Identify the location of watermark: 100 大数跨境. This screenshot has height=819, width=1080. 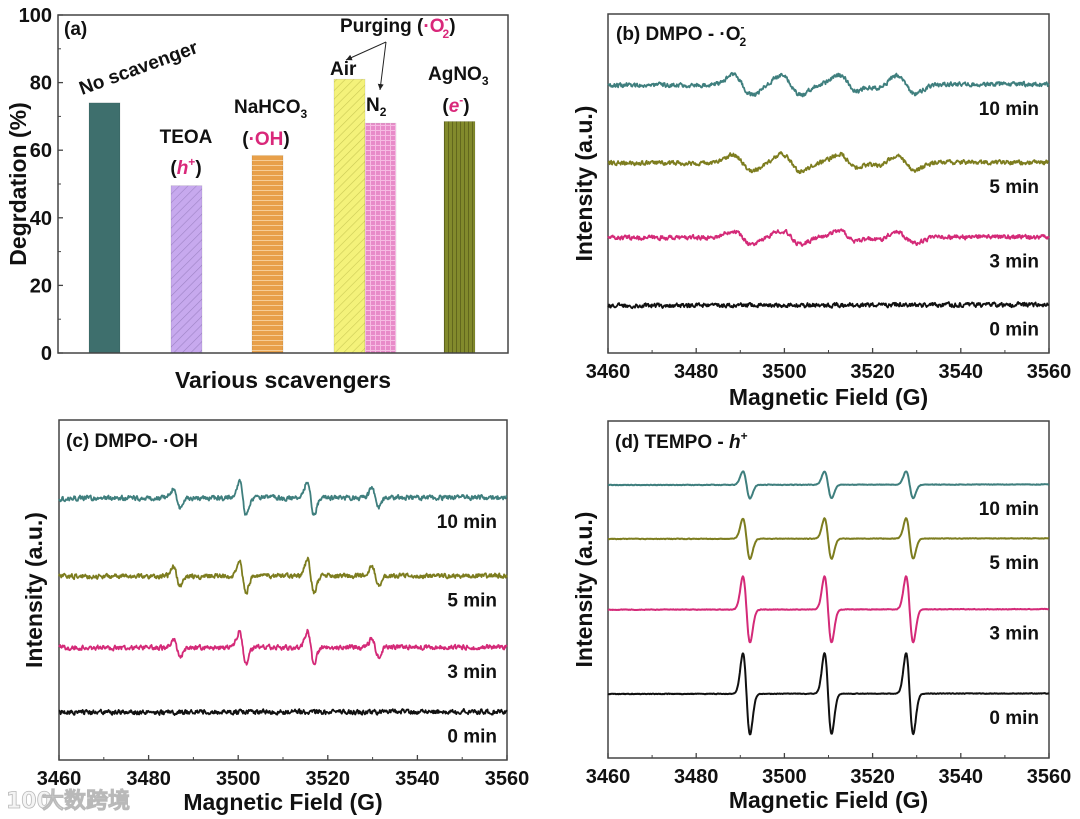
(68, 801).